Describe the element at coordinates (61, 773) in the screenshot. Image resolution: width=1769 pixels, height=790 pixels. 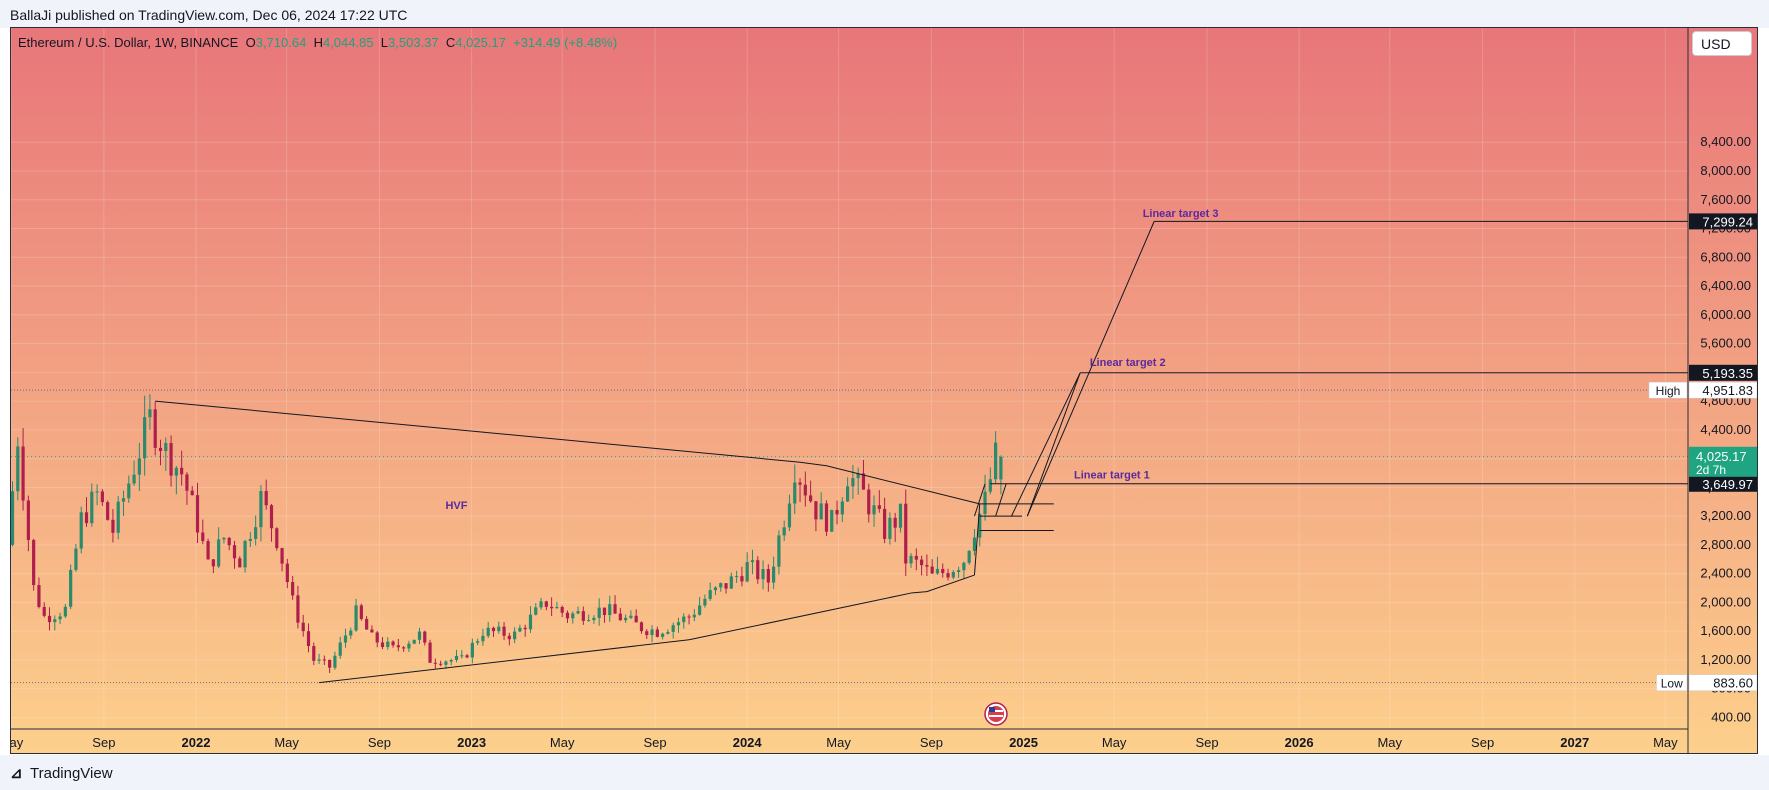
I see `tradingview-logo: ⊿ TradingView` at that location.